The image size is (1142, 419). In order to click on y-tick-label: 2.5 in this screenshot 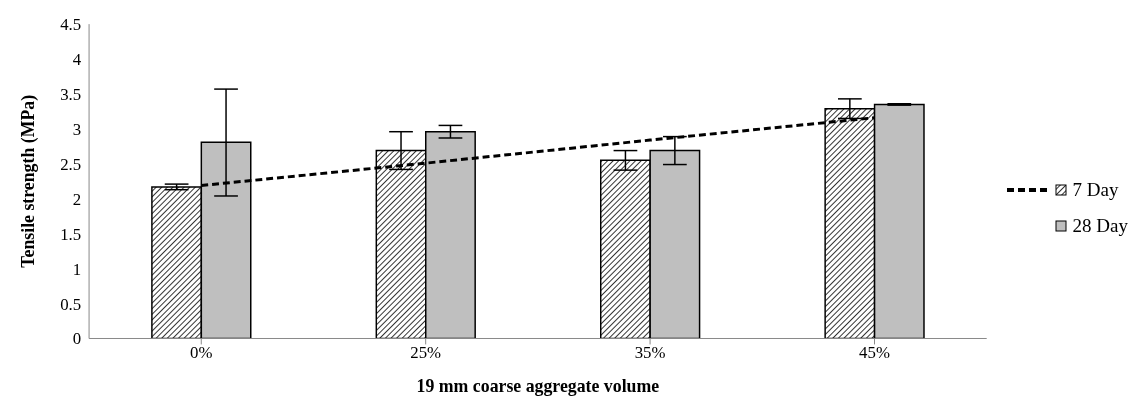, I will do `click(71, 164)`.